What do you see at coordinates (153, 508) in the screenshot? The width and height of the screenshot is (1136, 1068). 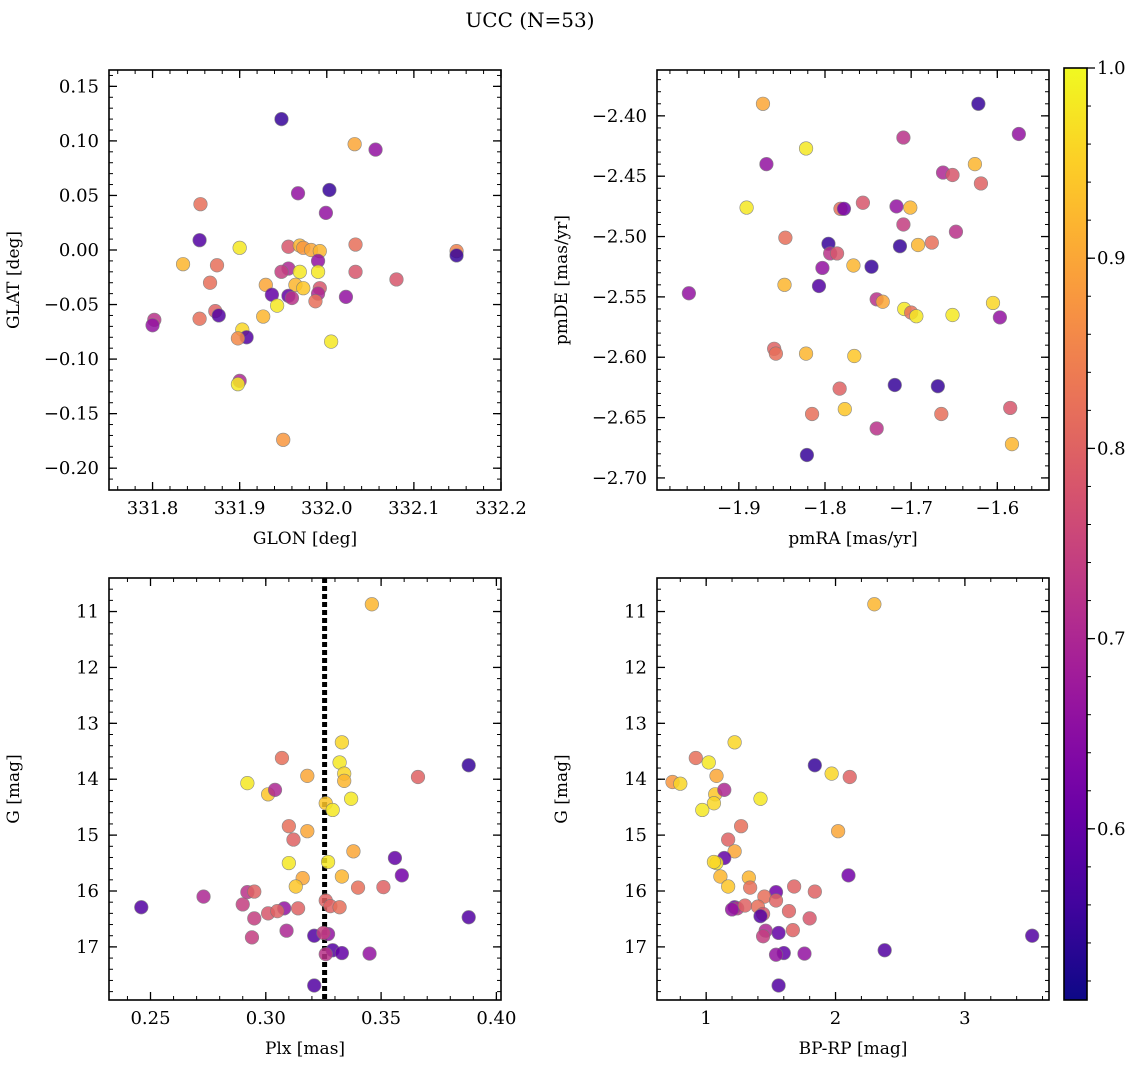 I see `x-tick-label: 331.8` at bounding box center [153, 508].